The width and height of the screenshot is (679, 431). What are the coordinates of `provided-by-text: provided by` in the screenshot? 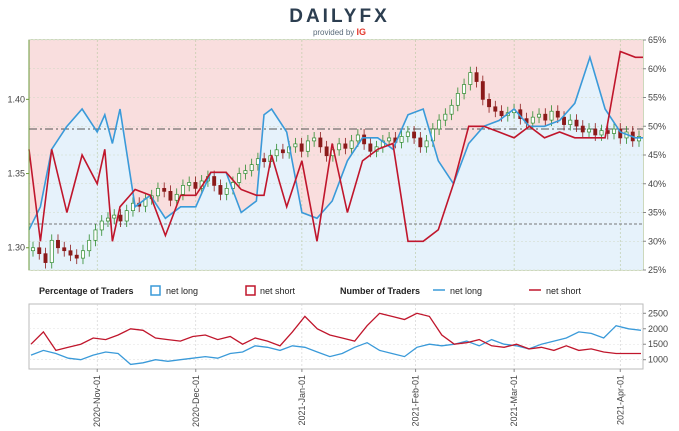 It's located at (333, 32).